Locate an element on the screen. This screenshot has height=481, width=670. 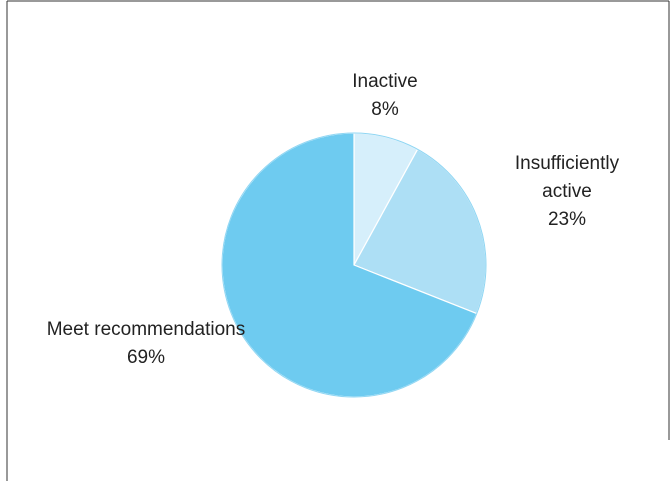
slice-value-label: 69% is located at coordinates (146, 357).